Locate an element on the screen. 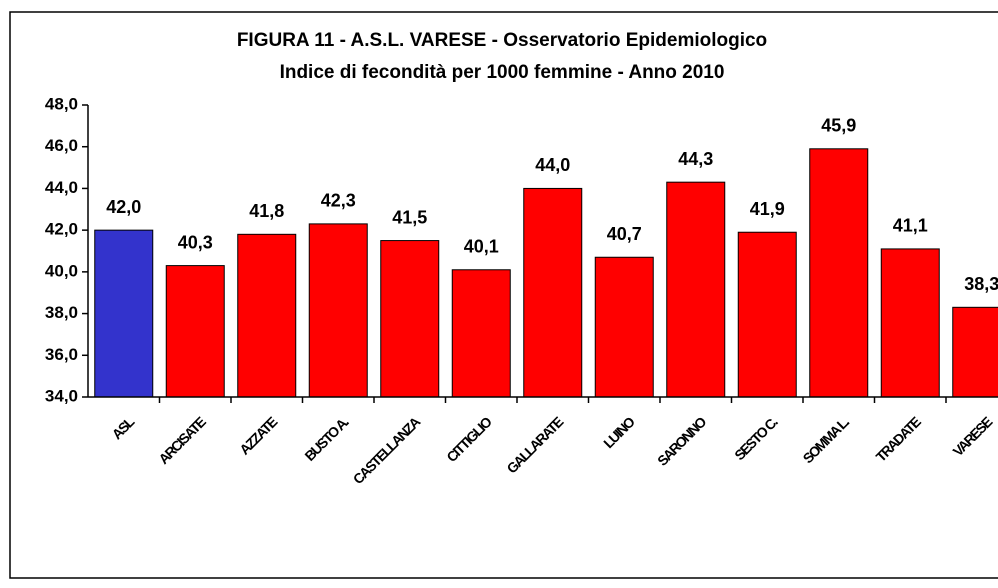 The width and height of the screenshot is (998, 588). value-label: 41,8 is located at coordinates (266, 211).